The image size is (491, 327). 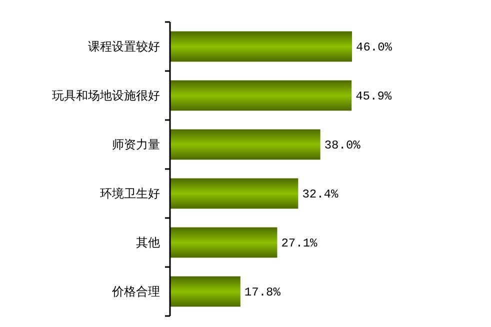 What do you see at coordinates (130, 193) in the screenshot?
I see `y-tick-label: 环境卫生好` at bounding box center [130, 193].